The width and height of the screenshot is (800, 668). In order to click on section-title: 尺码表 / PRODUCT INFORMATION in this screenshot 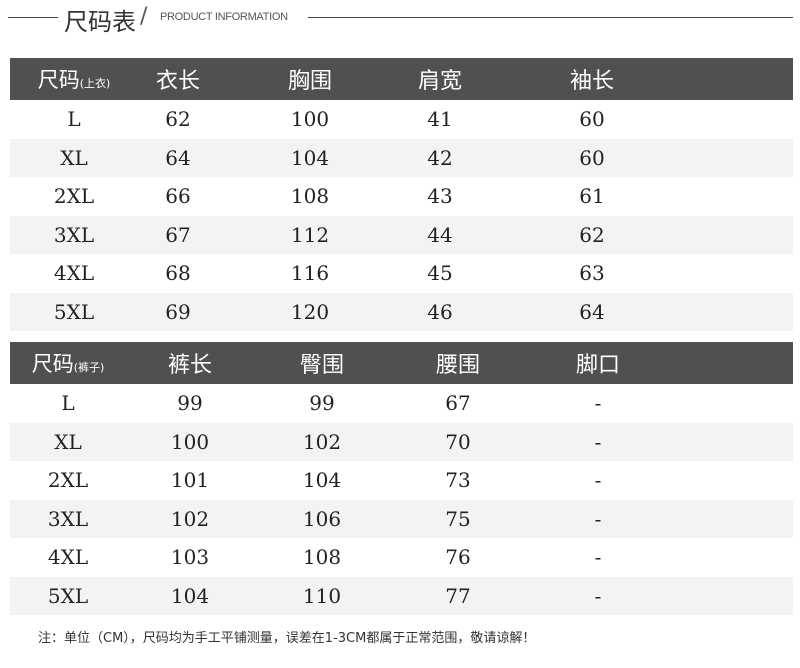, I will do `click(400, 19)`.